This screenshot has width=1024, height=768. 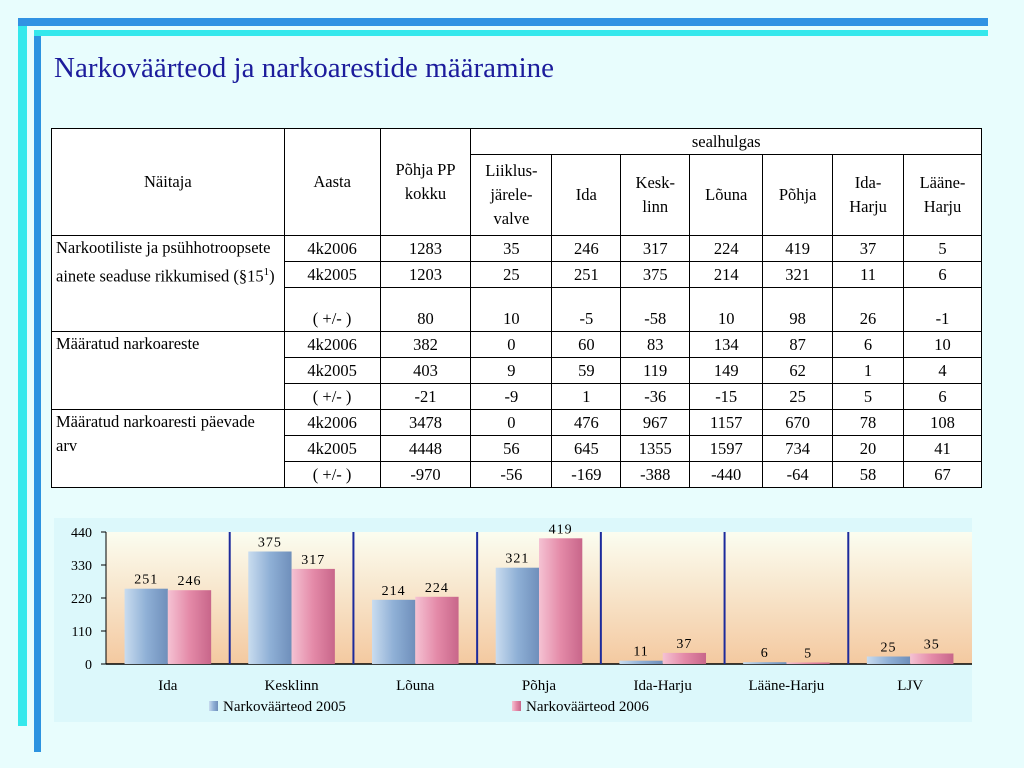 What do you see at coordinates (640, 652) in the screenshot?
I see `data-label: 11` at bounding box center [640, 652].